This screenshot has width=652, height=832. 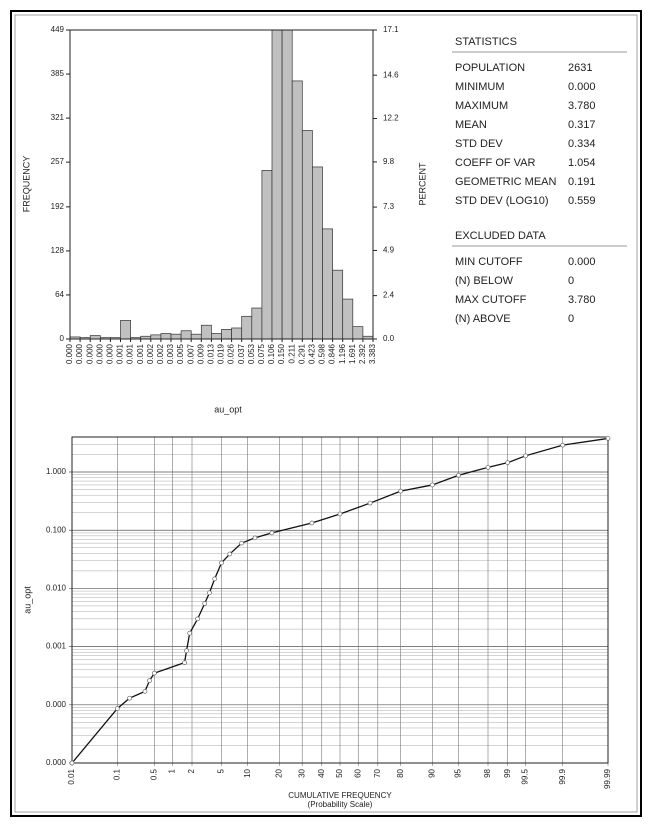 I want to click on x-tick-label: 98, so click(x=487, y=772).